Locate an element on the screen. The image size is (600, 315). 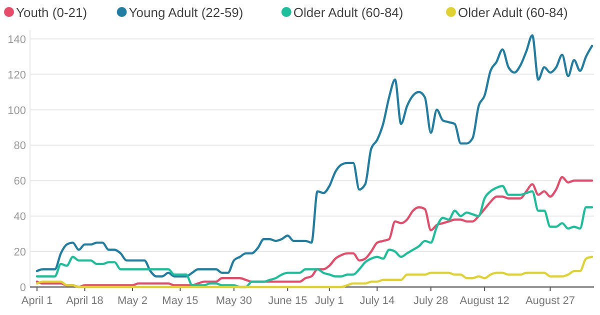
y-tick-label: 20 is located at coordinates (20, 252).